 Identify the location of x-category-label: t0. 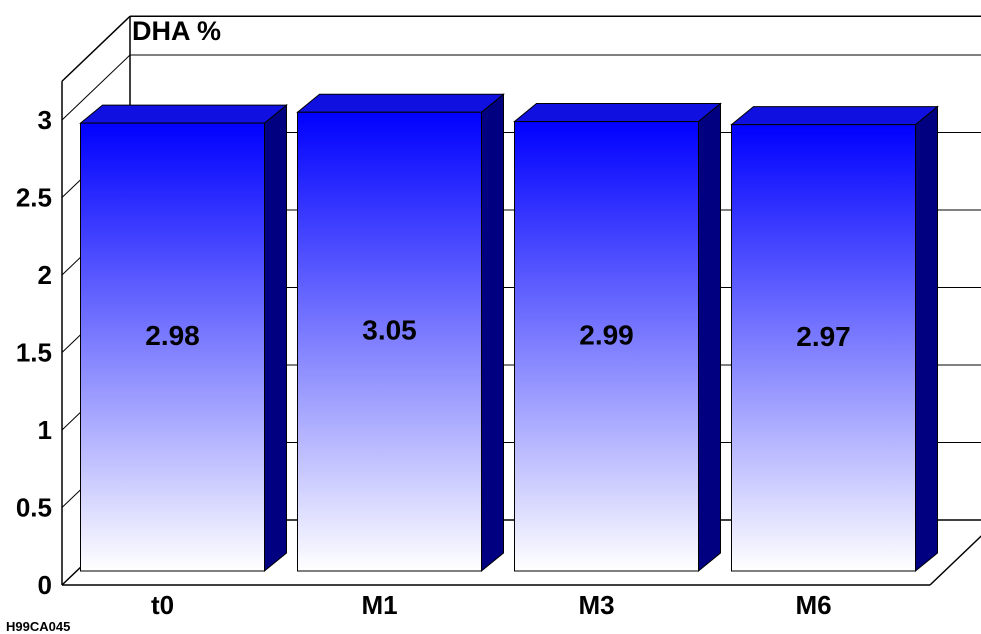
(162, 605).